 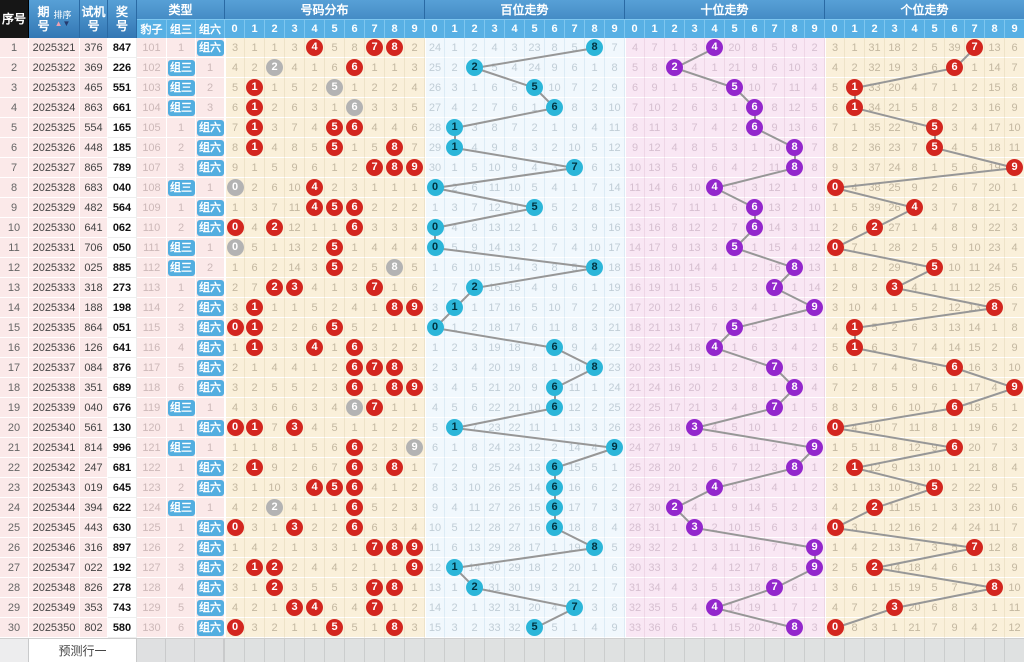 What do you see at coordinates (895, 28) in the screenshot?
I see `digit-header: 3` at bounding box center [895, 28].